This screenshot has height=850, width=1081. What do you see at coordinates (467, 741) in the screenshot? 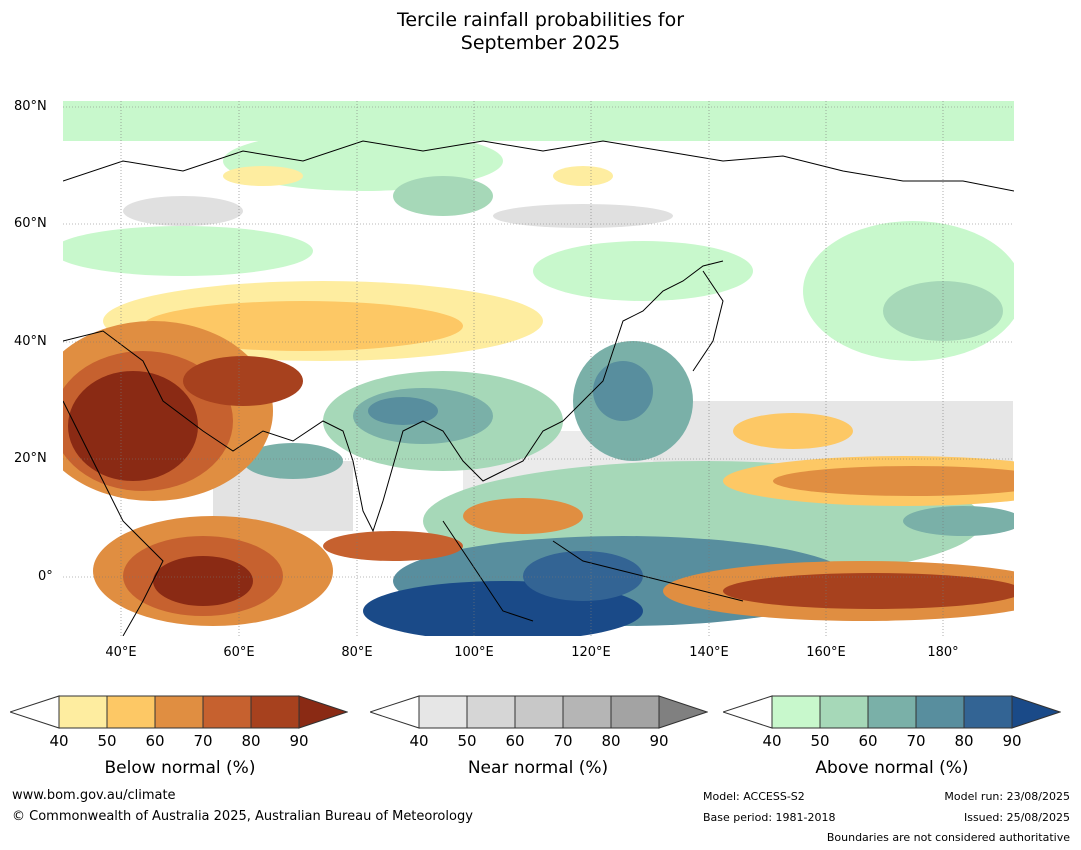
I see `colorbar-near-tick-50: 50` at bounding box center [467, 741].